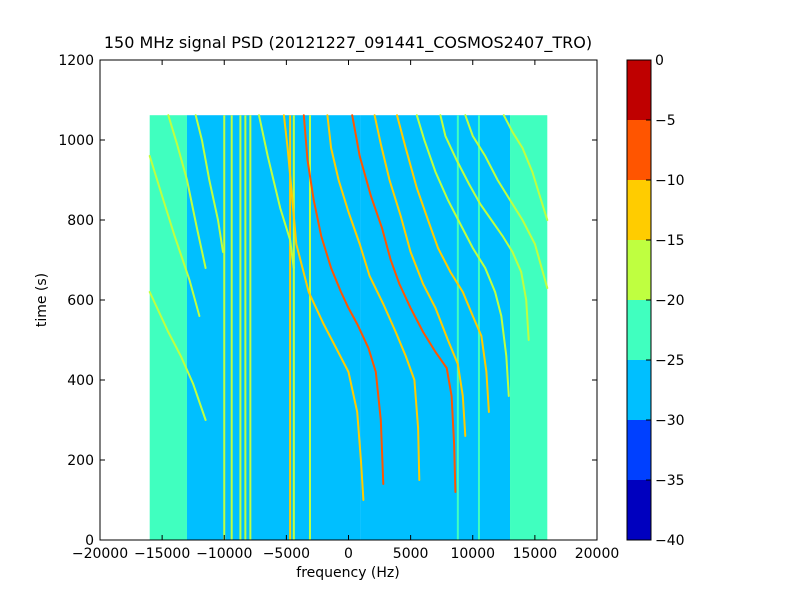  What do you see at coordinates (670, 241) in the screenshot?
I see `colorbar-tick-label: −15` at bounding box center [670, 241].